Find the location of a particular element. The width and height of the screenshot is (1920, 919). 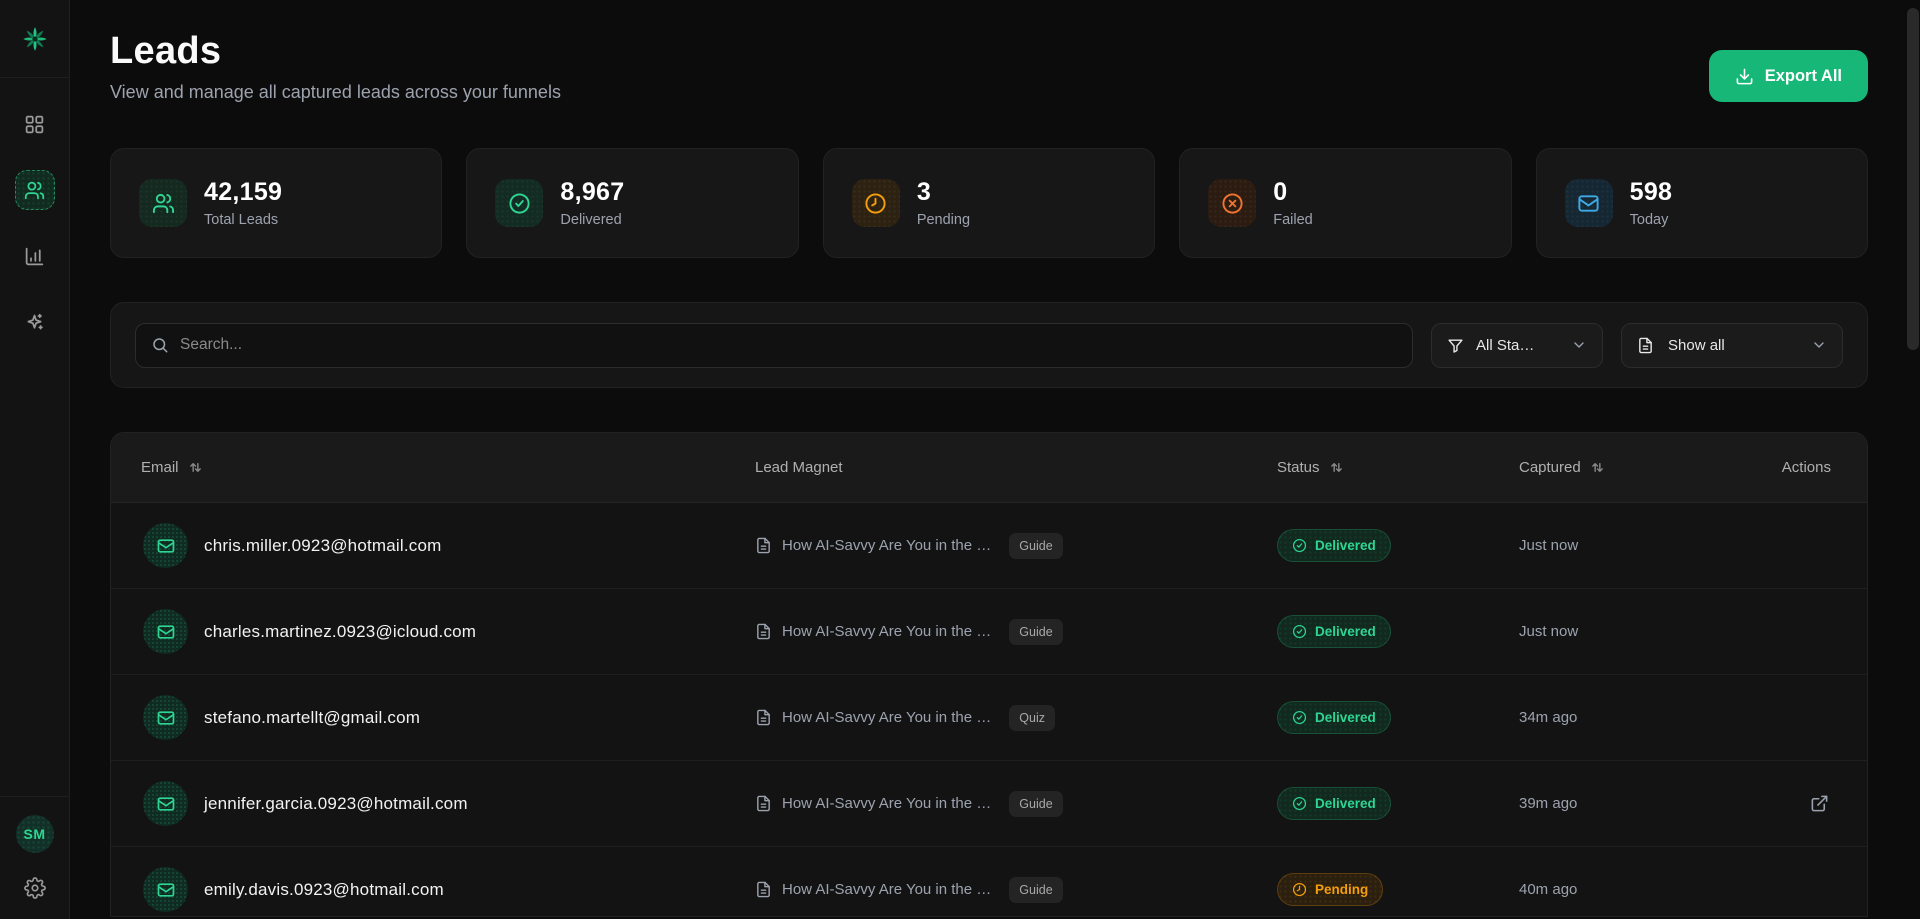

clock-icon is located at coordinates (875, 203).